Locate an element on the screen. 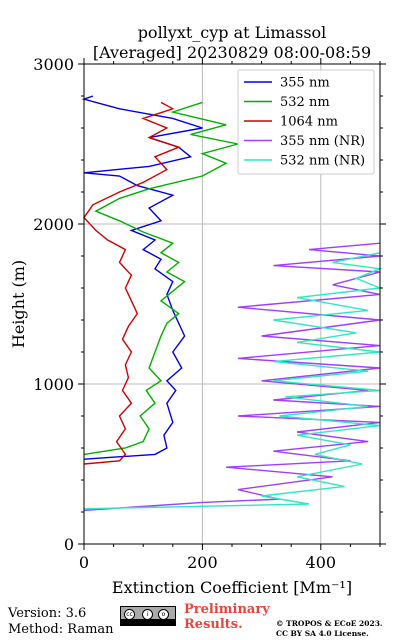  version-text: Version: 3.6 is located at coordinates (47, 613).